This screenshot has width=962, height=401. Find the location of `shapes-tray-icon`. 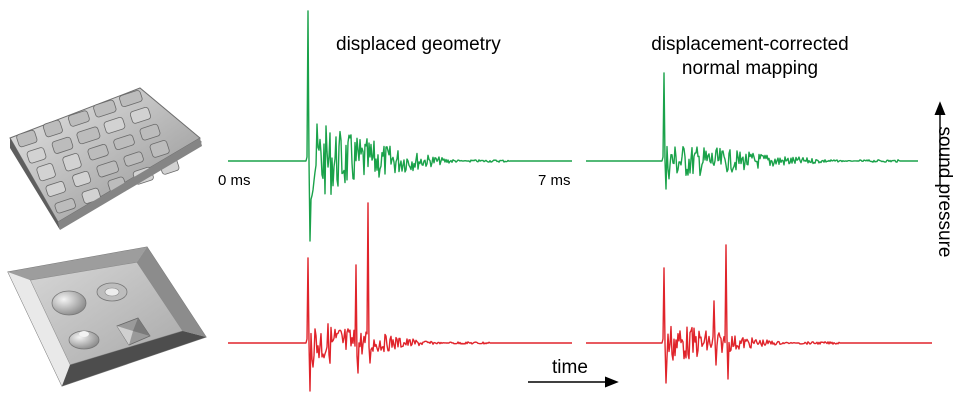

shapes-tray-icon is located at coordinates (107, 316).